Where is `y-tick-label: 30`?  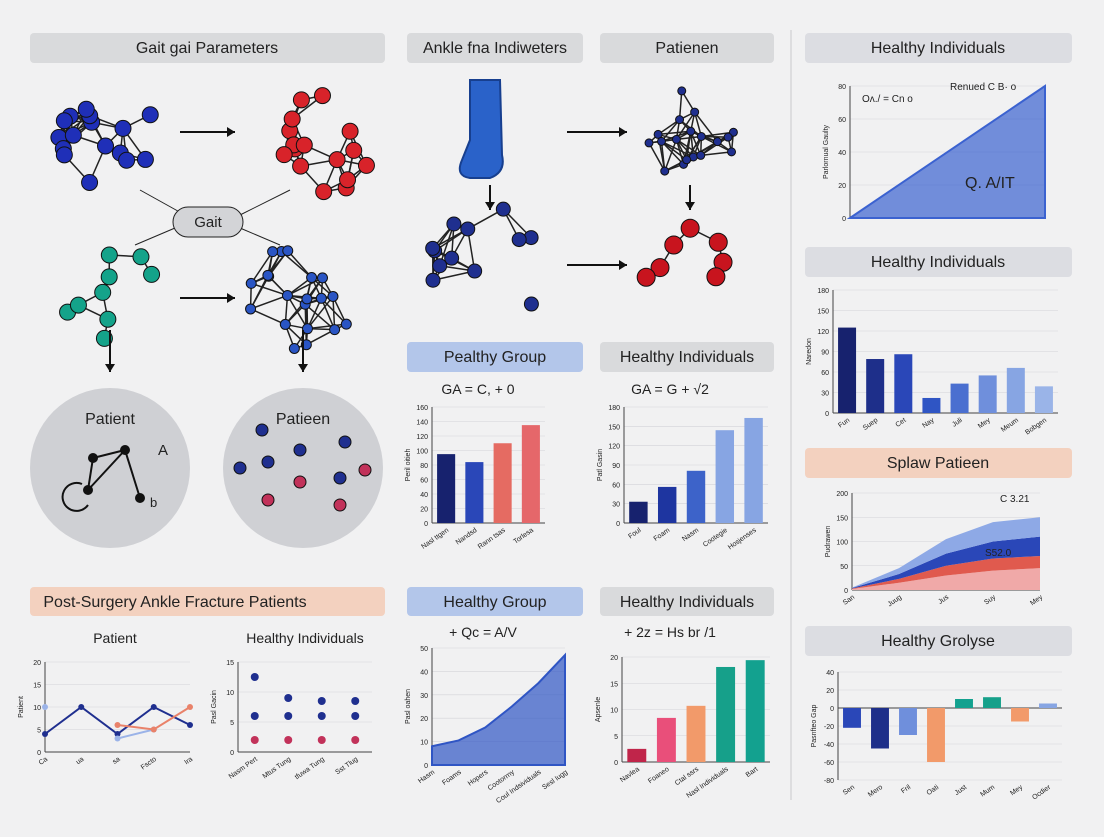 y-tick-label: 30 is located at coordinates (825, 394).